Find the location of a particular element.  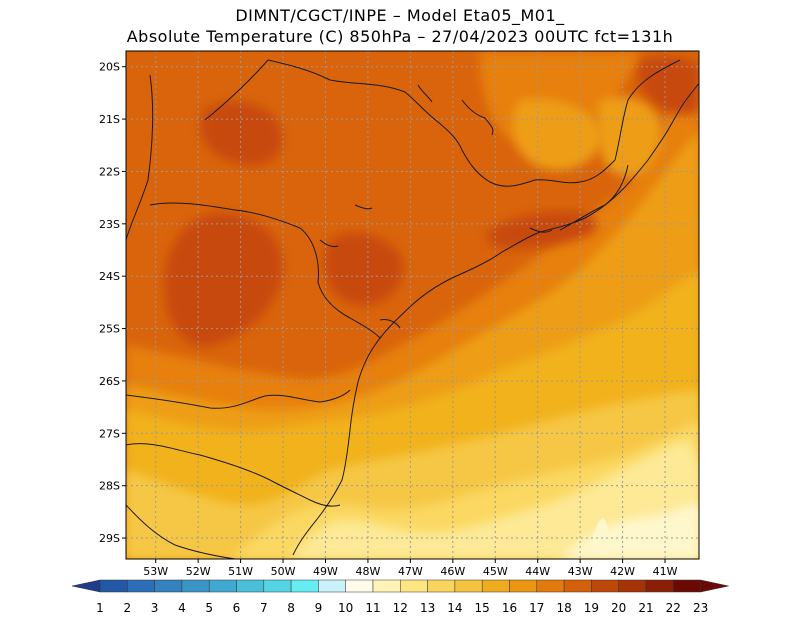

colorbar-label: 7 is located at coordinates (264, 608).